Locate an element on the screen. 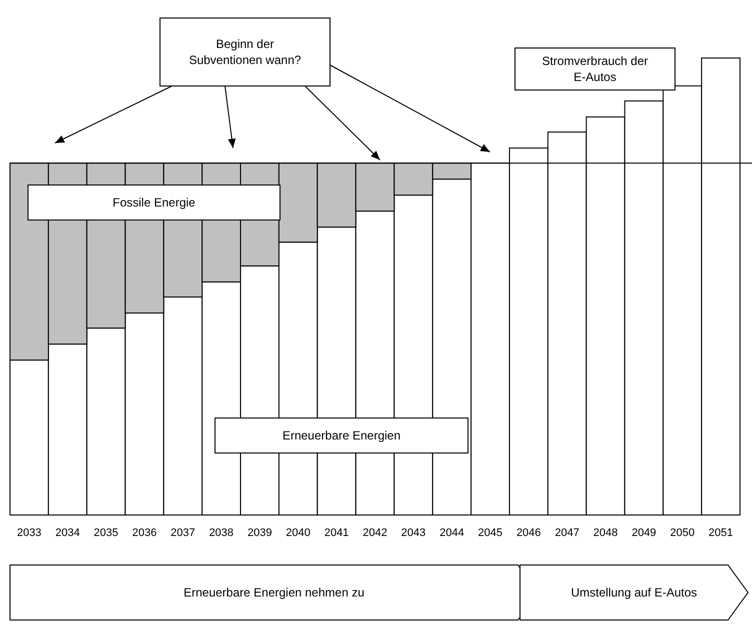  x-tick-label: 2034 is located at coordinates (67, 532).